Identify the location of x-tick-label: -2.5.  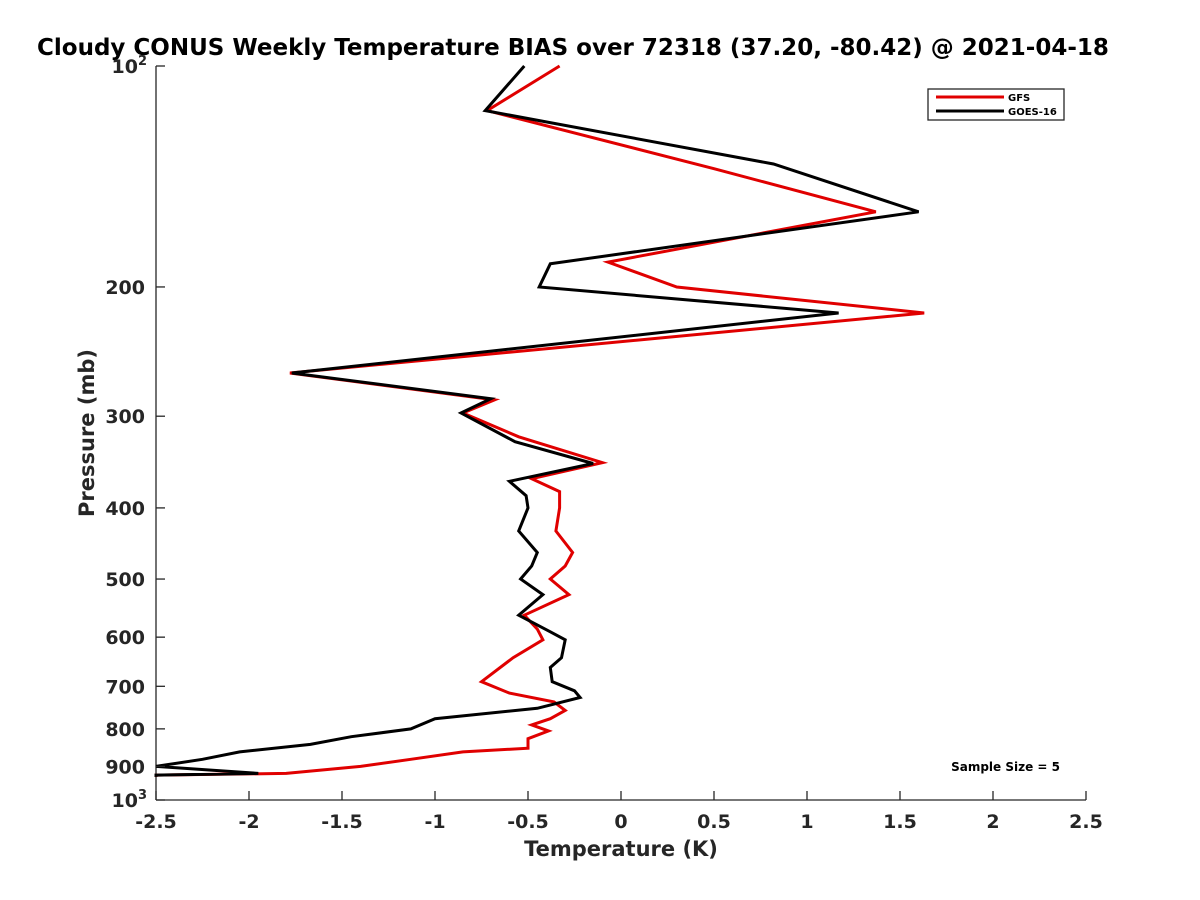
(156, 822).